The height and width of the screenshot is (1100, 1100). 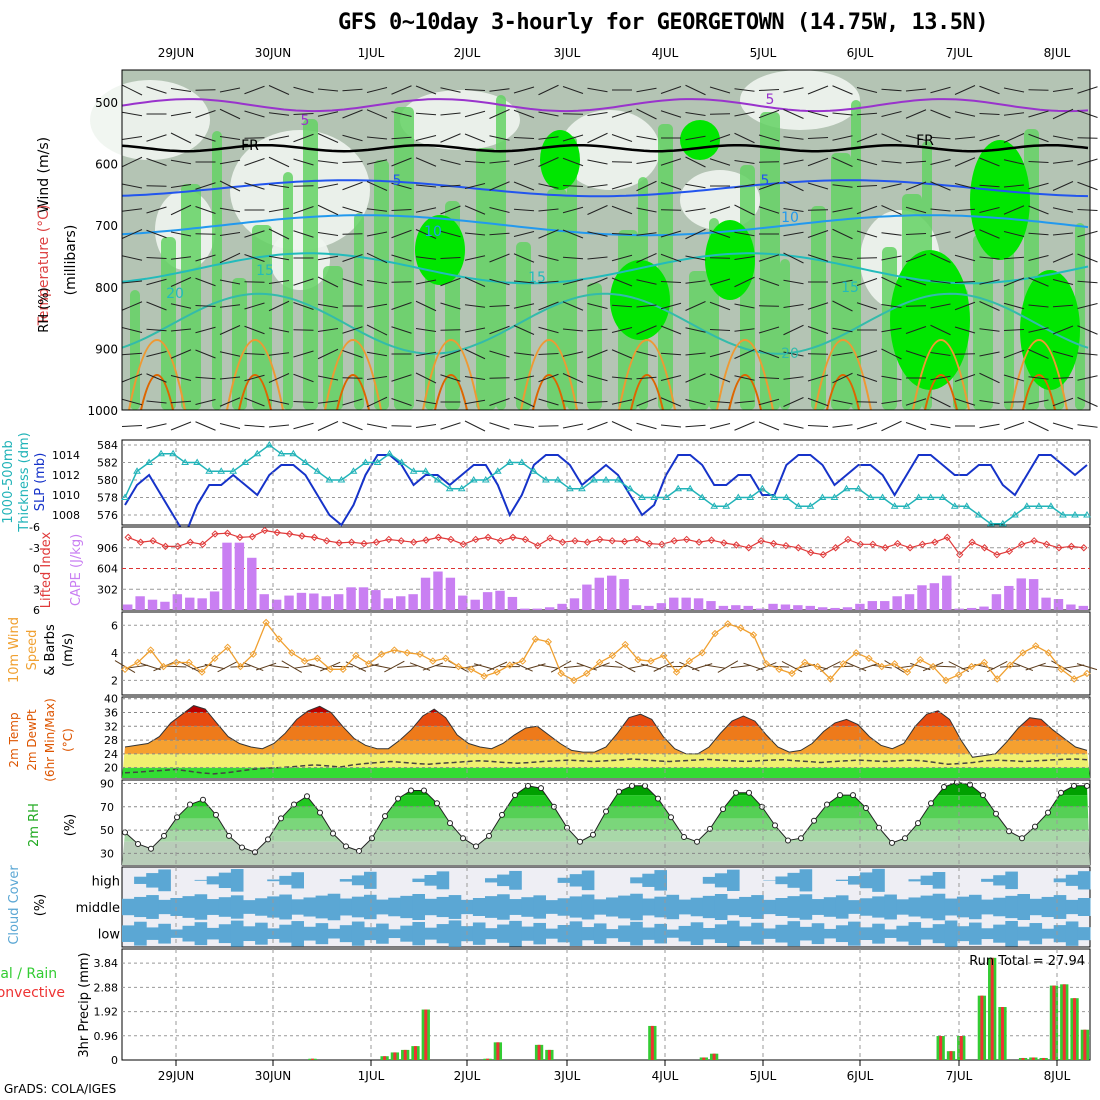 What do you see at coordinates (34, 825) in the screenshot?
I see `rh-label: 2m RH` at bounding box center [34, 825].